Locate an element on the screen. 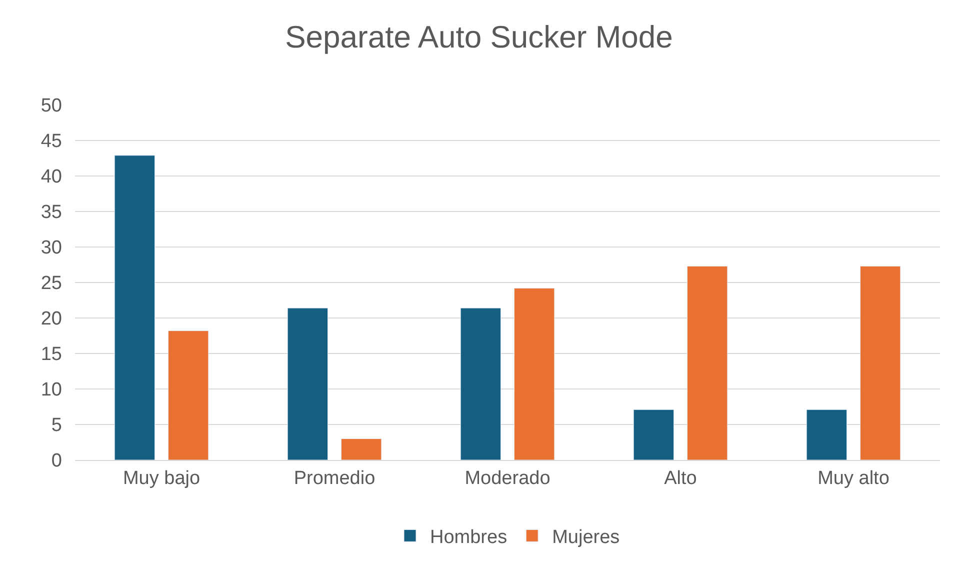 This screenshot has height=578, width=958. x-tick-label: Moderado is located at coordinates (507, 478).